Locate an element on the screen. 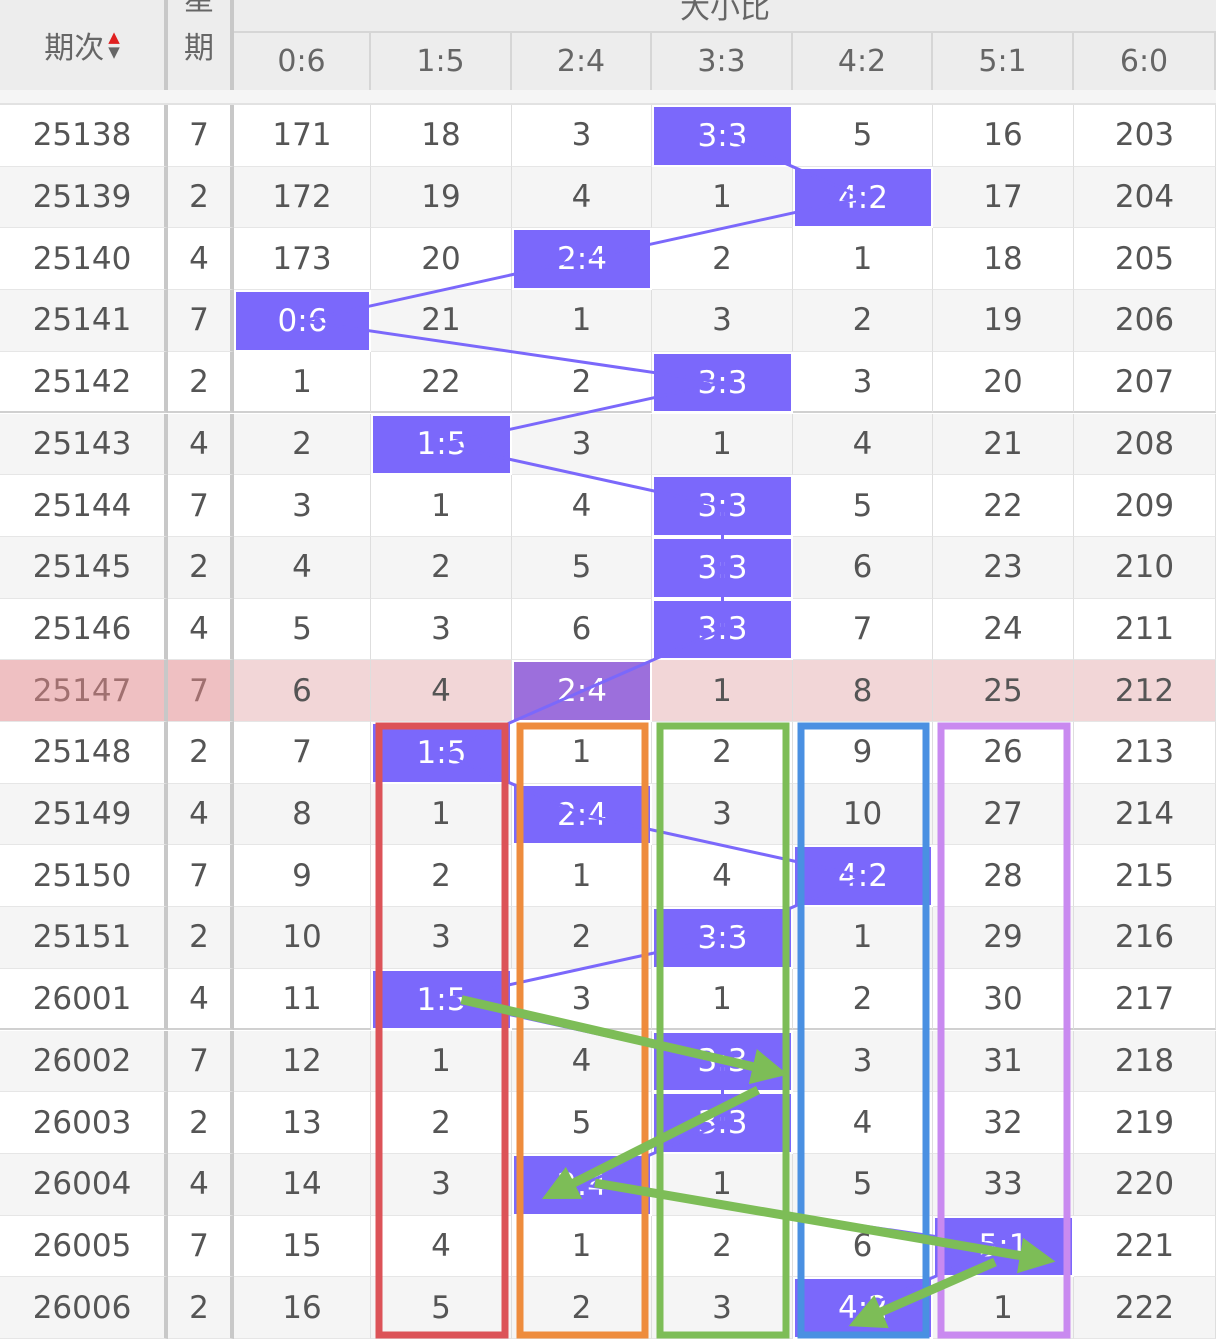  sort-up-icon: ▲ is located at coordinates (114, 37).